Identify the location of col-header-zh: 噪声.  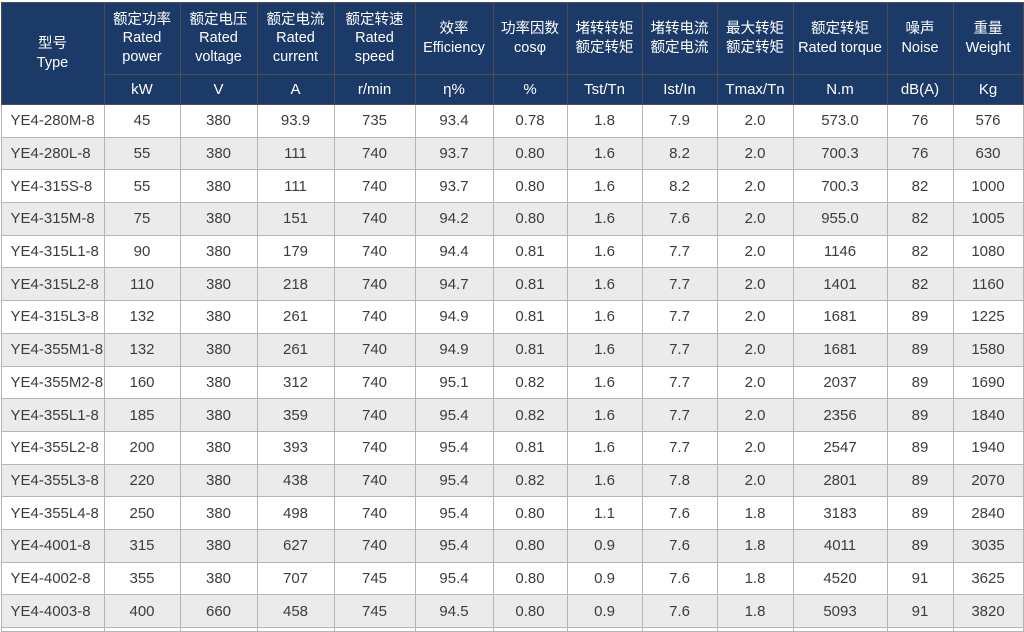
(920, 28).